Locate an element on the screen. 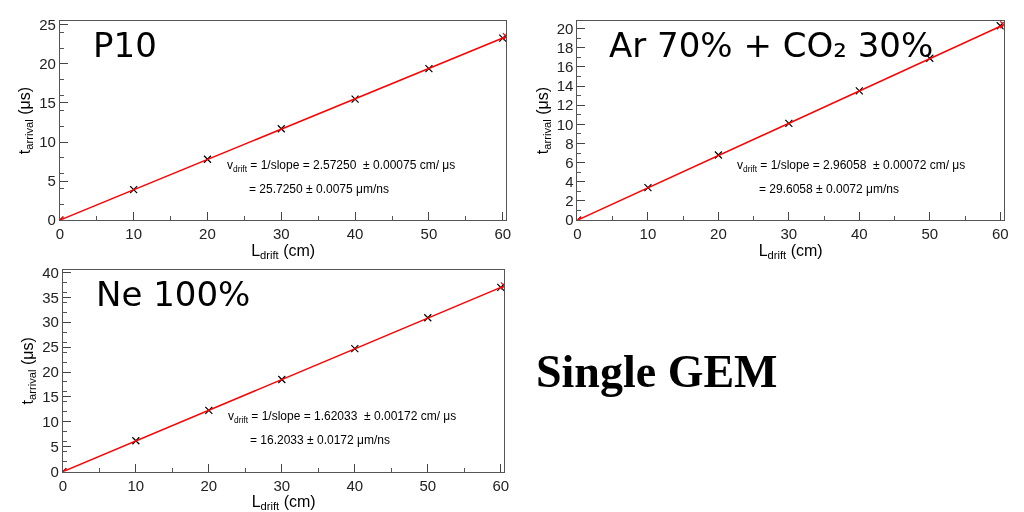  y-tick-label: 12 is located at coordinates (565, 105).